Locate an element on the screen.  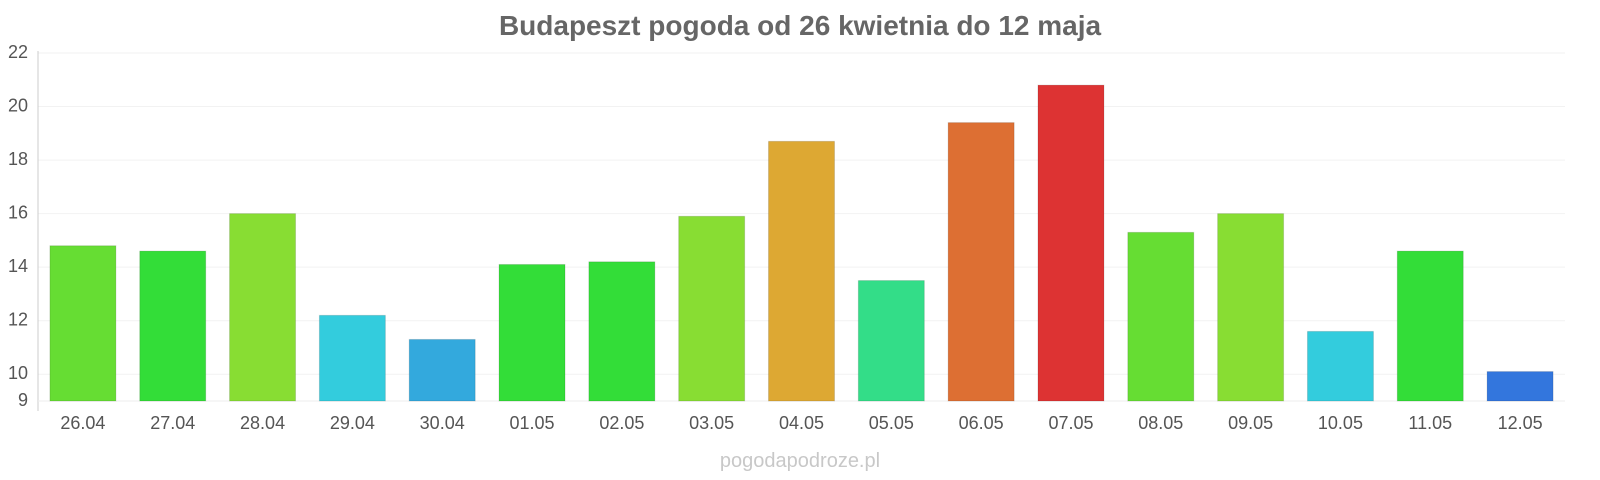
x-tick-label: 01.05 is located at coordinates (532, 423).